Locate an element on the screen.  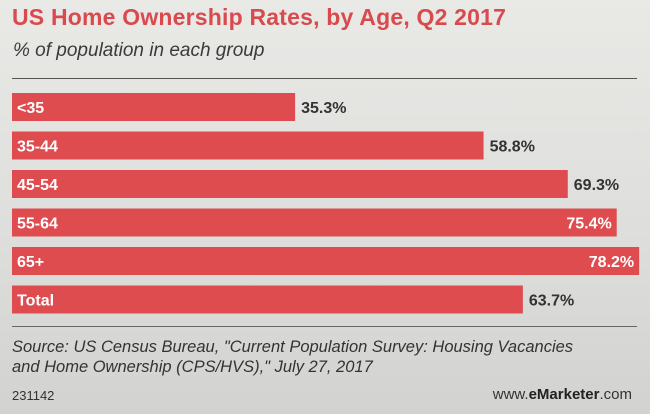
brand-prefix: www. is located at coordinates (510, 394).